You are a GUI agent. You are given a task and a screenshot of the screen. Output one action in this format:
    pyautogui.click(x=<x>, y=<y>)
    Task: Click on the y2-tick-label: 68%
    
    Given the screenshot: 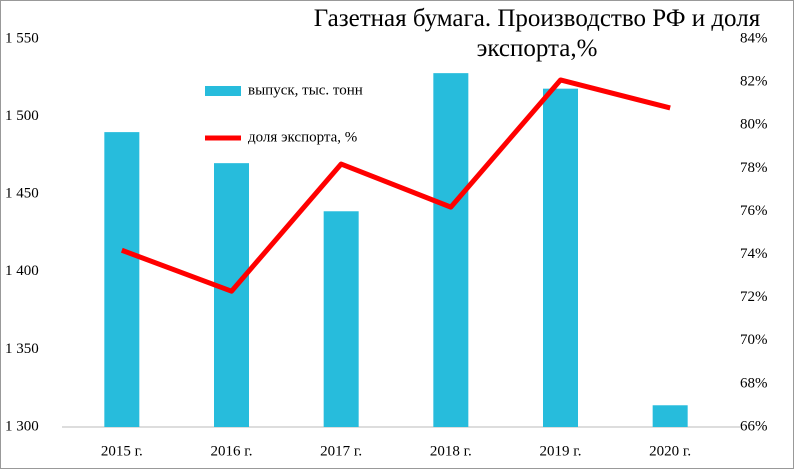 What is the action you would take?
    pyautogui.click(x=754, y=383)
    